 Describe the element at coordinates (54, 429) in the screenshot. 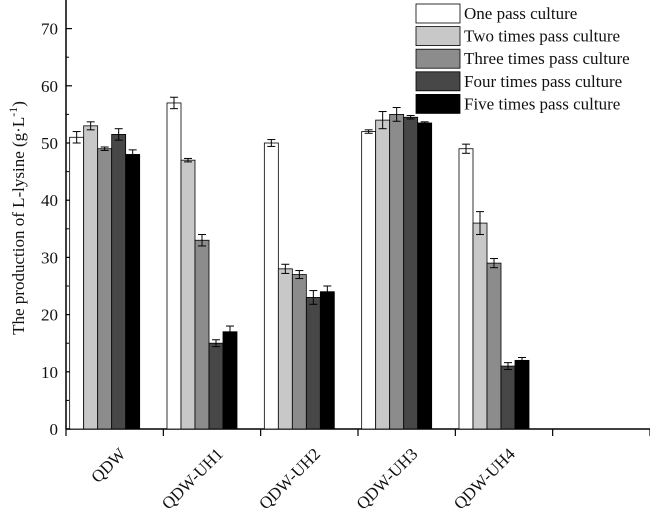

I see `y-tick-label: 0` at that location.